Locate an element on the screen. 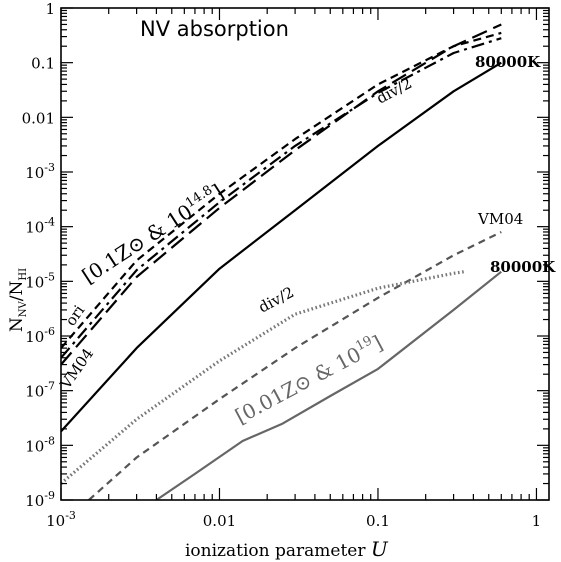 The width and height of the screenshot is (561, 562). svg-text: NNV/NHI is located at coordinates (18, 300).